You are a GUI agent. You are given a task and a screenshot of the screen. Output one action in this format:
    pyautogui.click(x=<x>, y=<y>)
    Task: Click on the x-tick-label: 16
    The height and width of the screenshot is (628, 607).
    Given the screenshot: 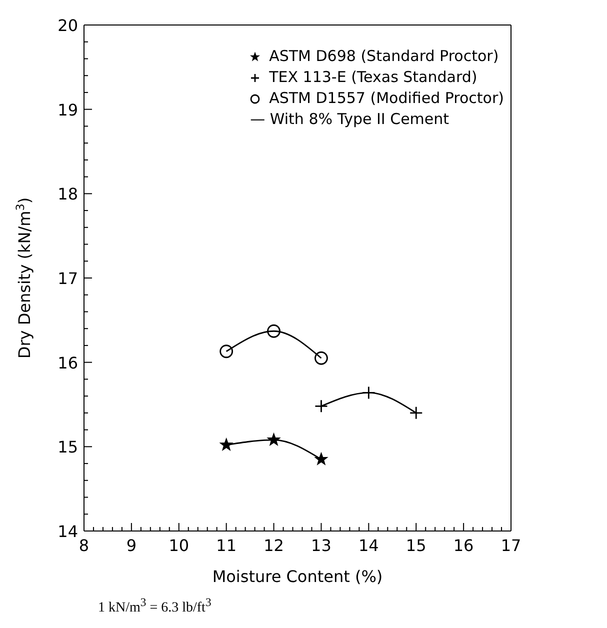 What is the action you would take?
    pyautogui.click(x=463, y=545)
    